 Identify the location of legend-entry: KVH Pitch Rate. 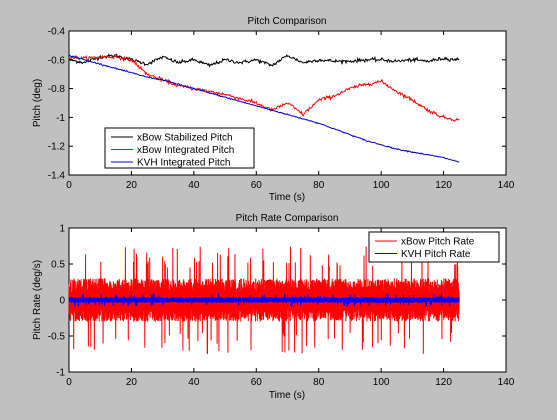
(436, 254).